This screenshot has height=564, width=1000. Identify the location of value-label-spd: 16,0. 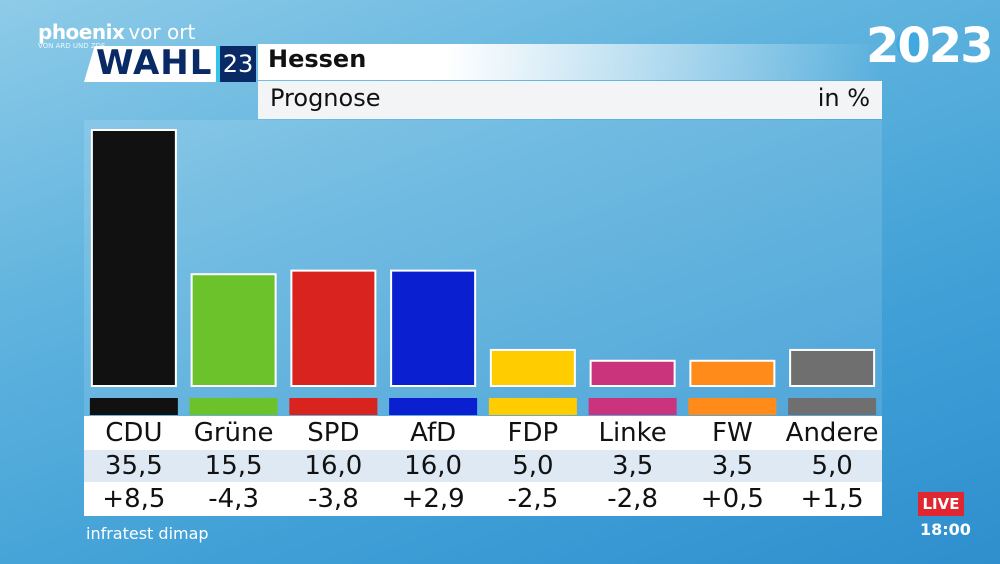
(333, 466).